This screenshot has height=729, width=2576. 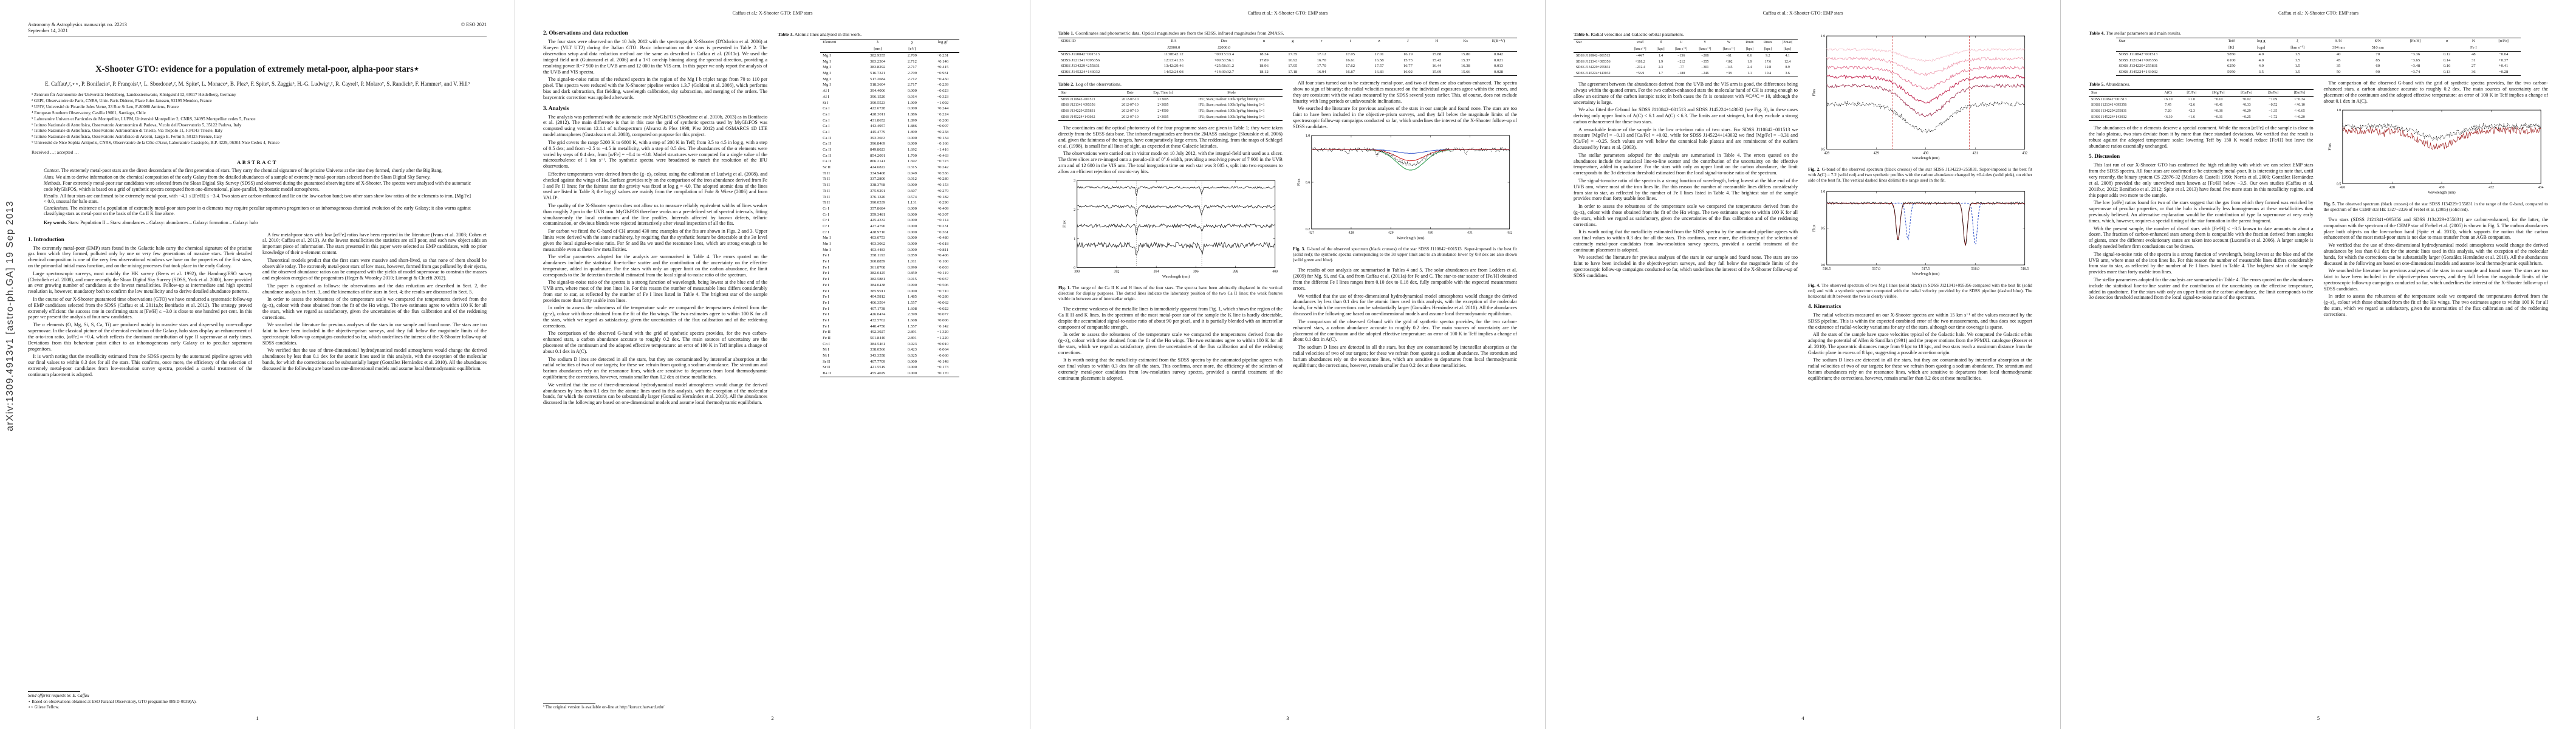 I want to click on table-cell: 60, so click(x=2378, y=67).